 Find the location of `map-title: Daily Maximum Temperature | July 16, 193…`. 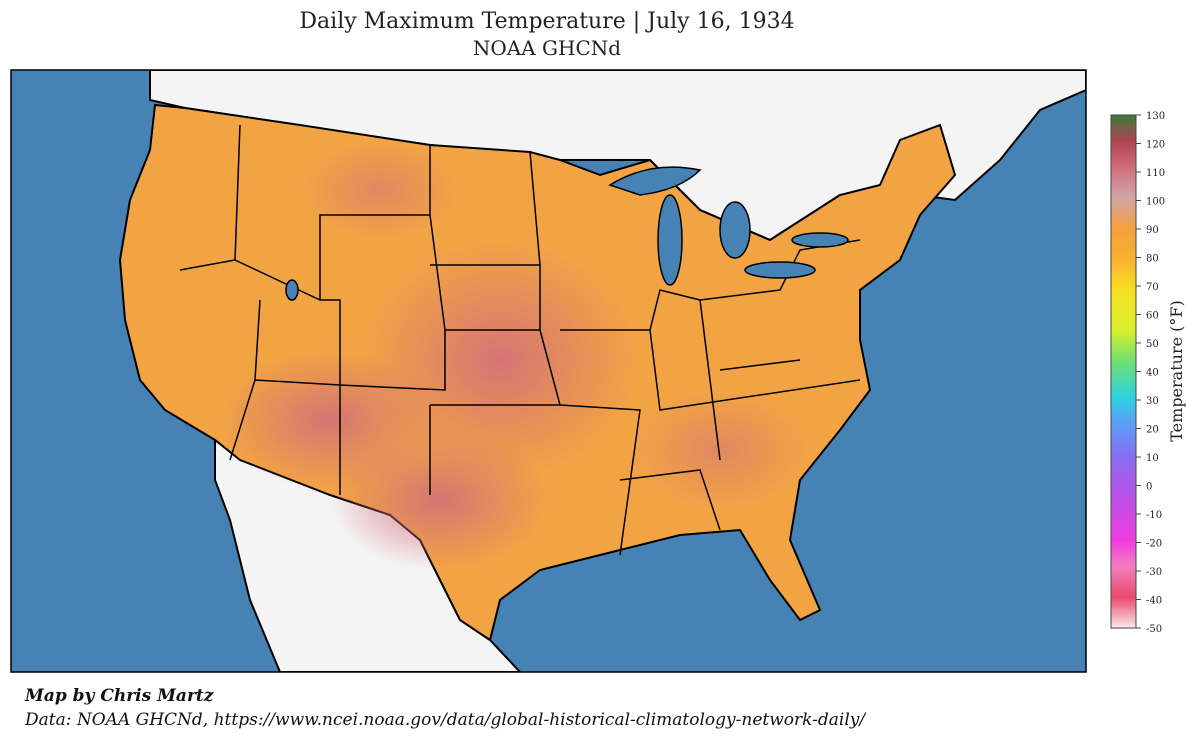

map-title: Daily Maximum Temperature | July 16, 193… is located at coordinates (546, 21).